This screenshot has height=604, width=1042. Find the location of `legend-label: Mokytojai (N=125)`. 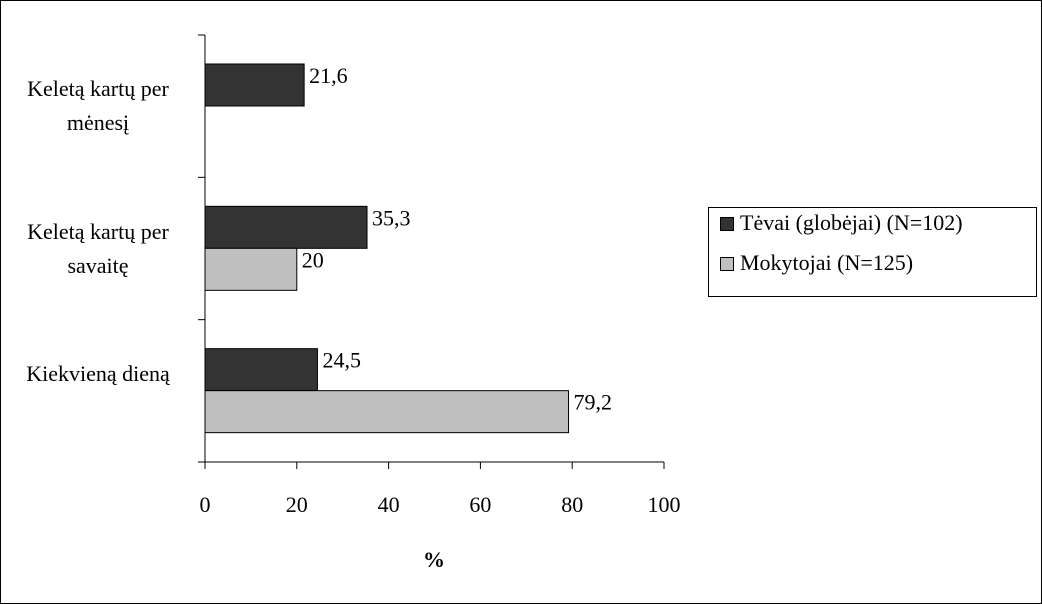

legend-label: Mokytojai (N=125) is located at coordinates (826, 262).